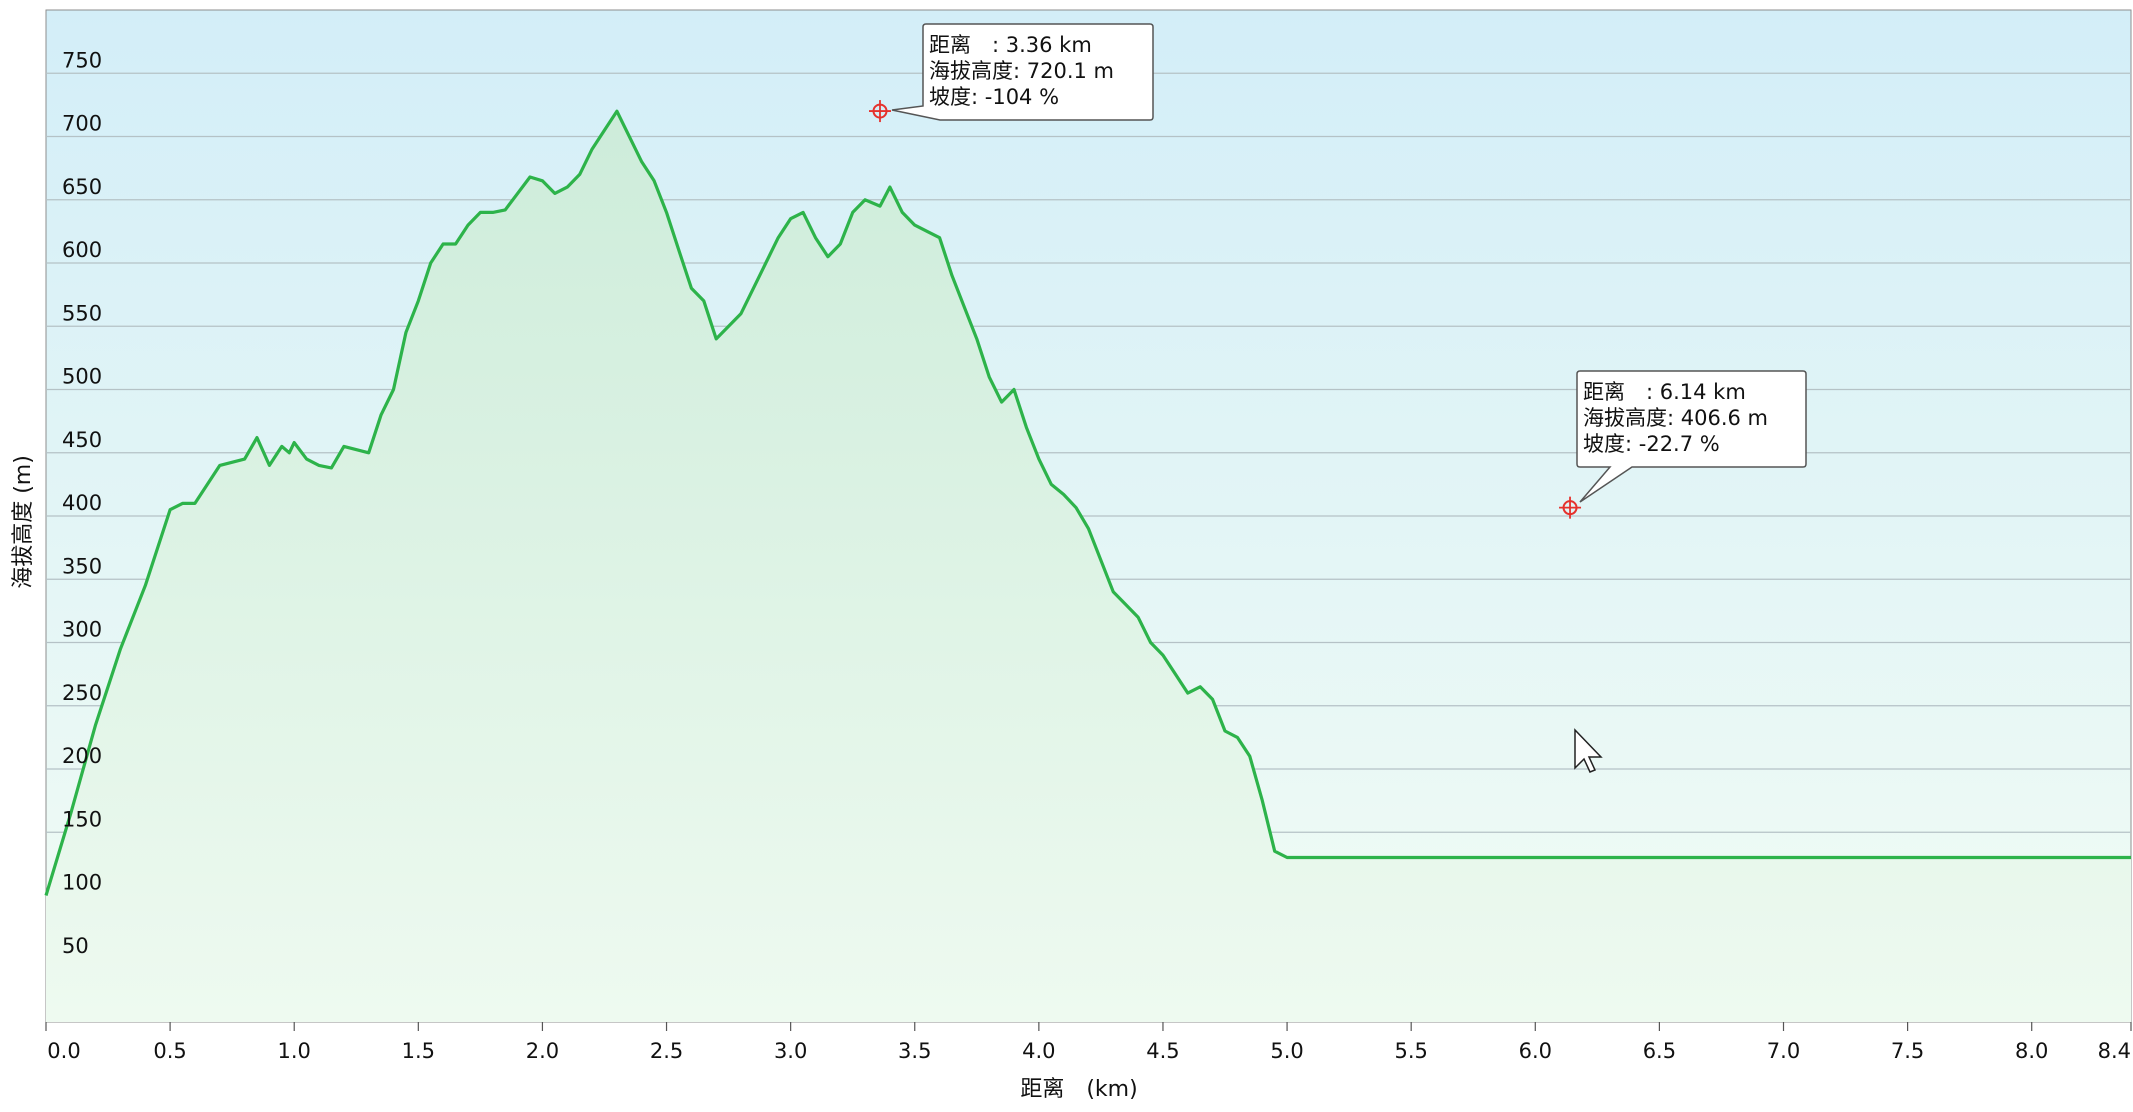 Image resolution: width=2133 pixels, height=1112 pixels. I want to click on x-tick-label: 2.5, so click(666, 1051).